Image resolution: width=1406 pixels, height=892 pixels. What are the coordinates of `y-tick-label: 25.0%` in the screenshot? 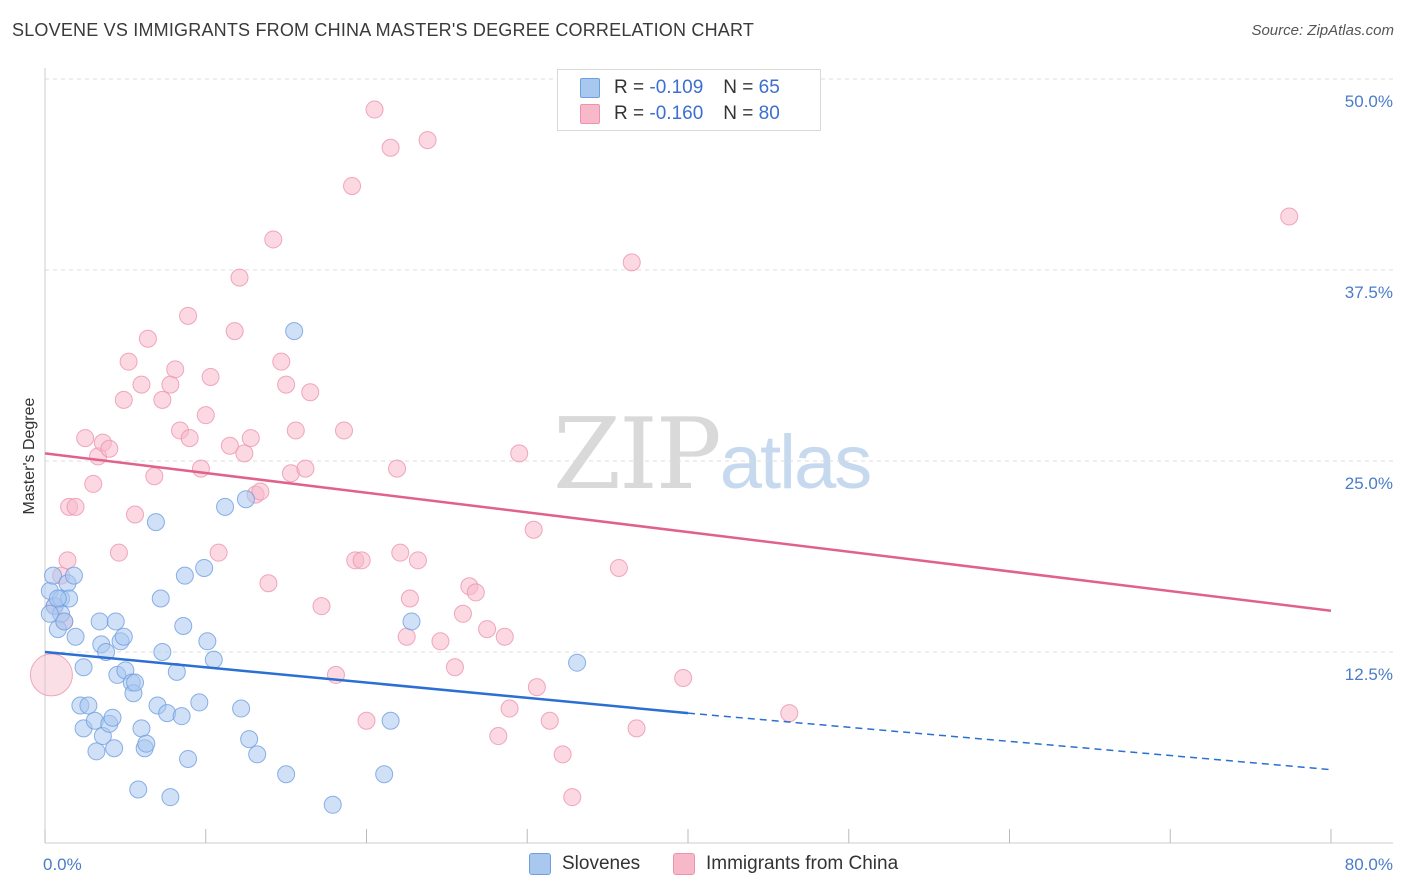 It's located at (1369, 483).